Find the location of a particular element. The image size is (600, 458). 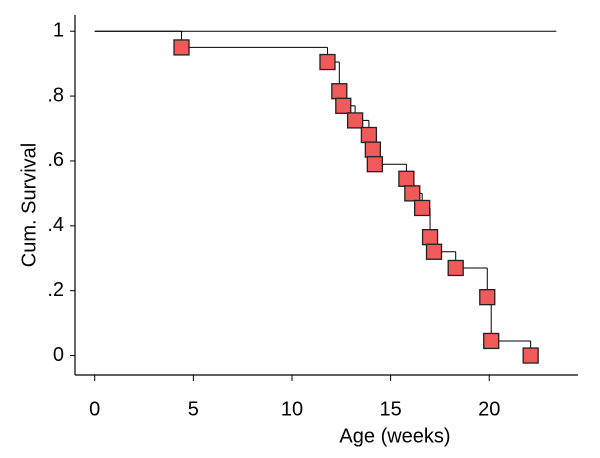

x-tick-label: 5 is located at coordinates (193, 409).